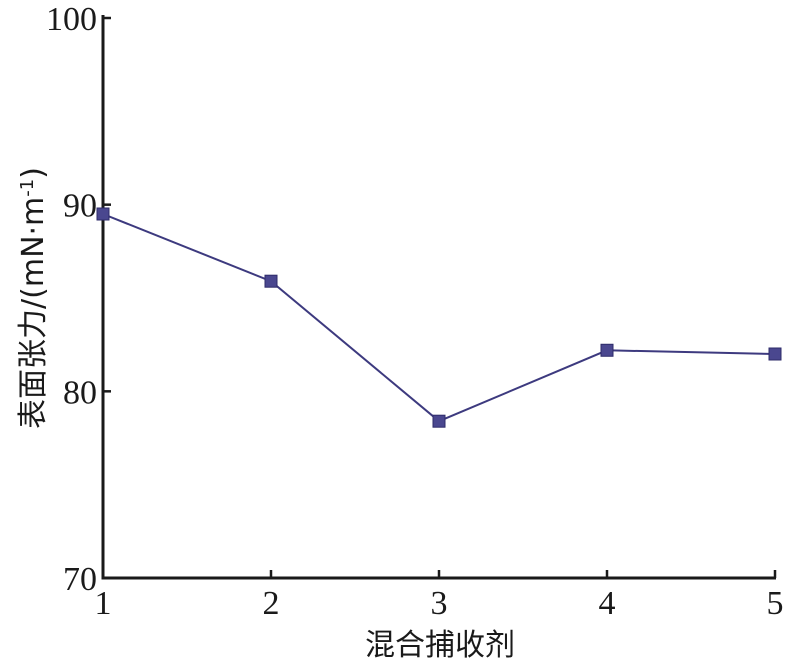  Describe the element at coordinates (439, 603) in the screenshot. I see `x-tick-label: 3` at that location.